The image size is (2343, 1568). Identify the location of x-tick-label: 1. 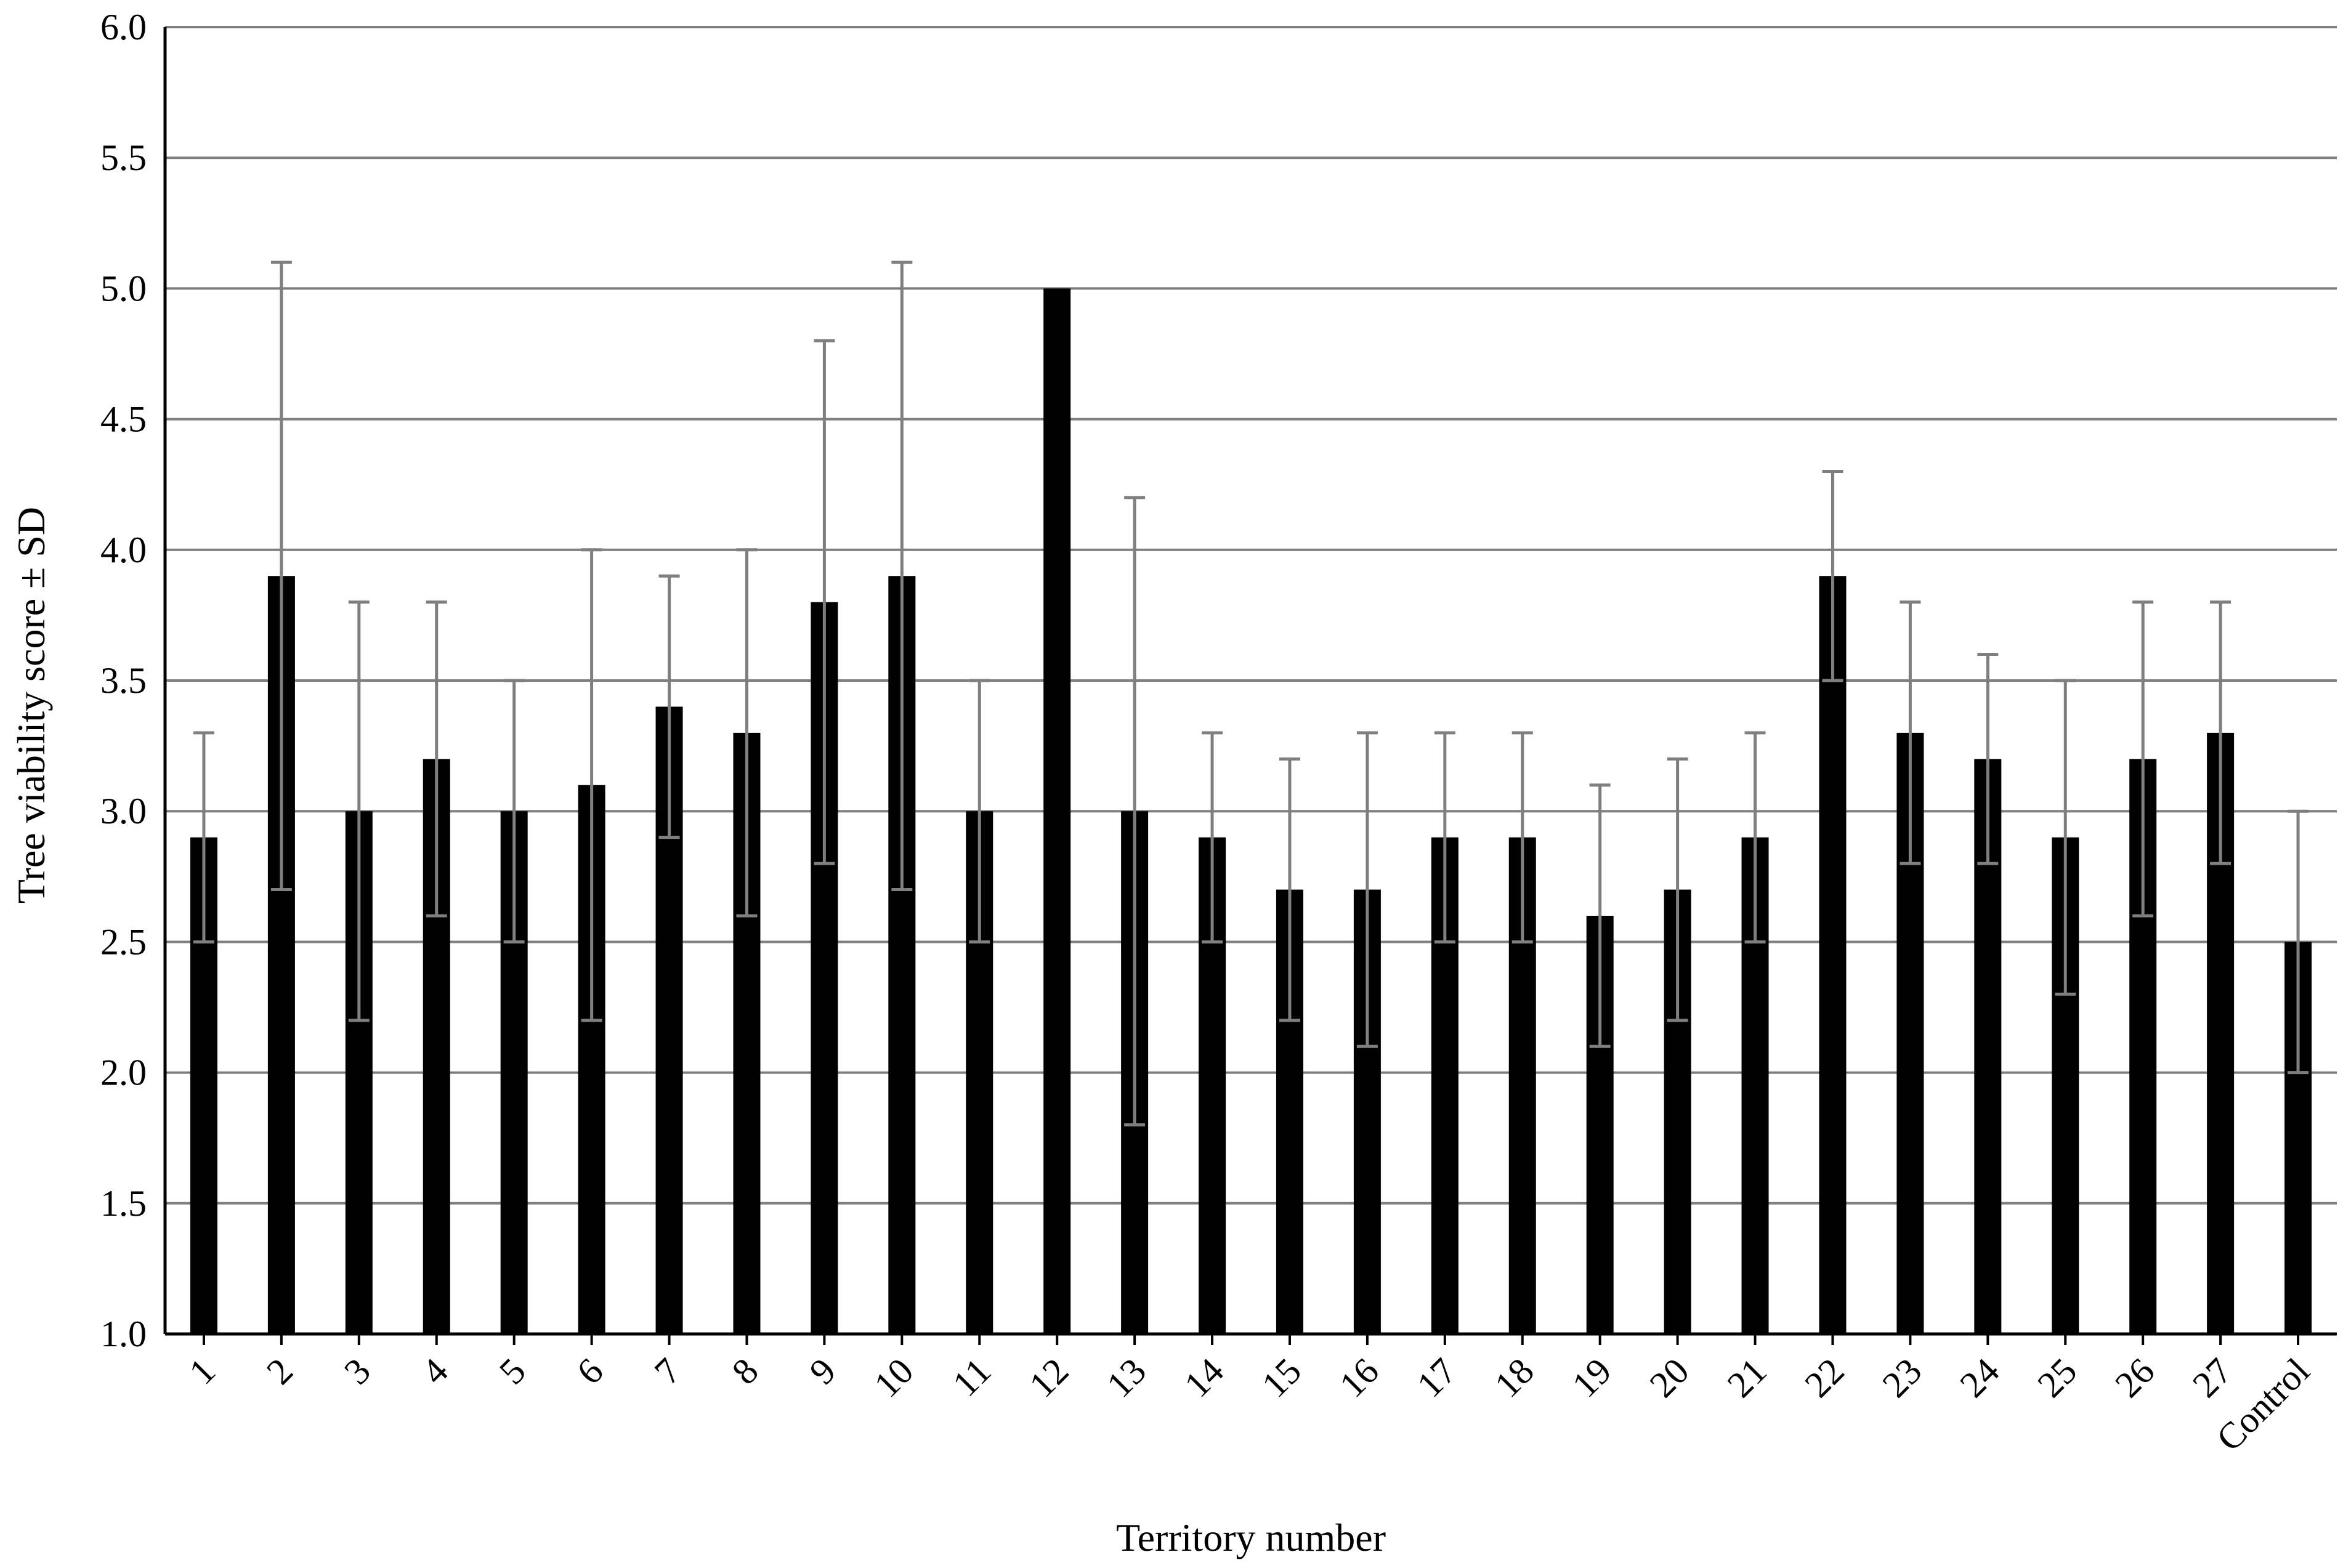
(202, 1371).